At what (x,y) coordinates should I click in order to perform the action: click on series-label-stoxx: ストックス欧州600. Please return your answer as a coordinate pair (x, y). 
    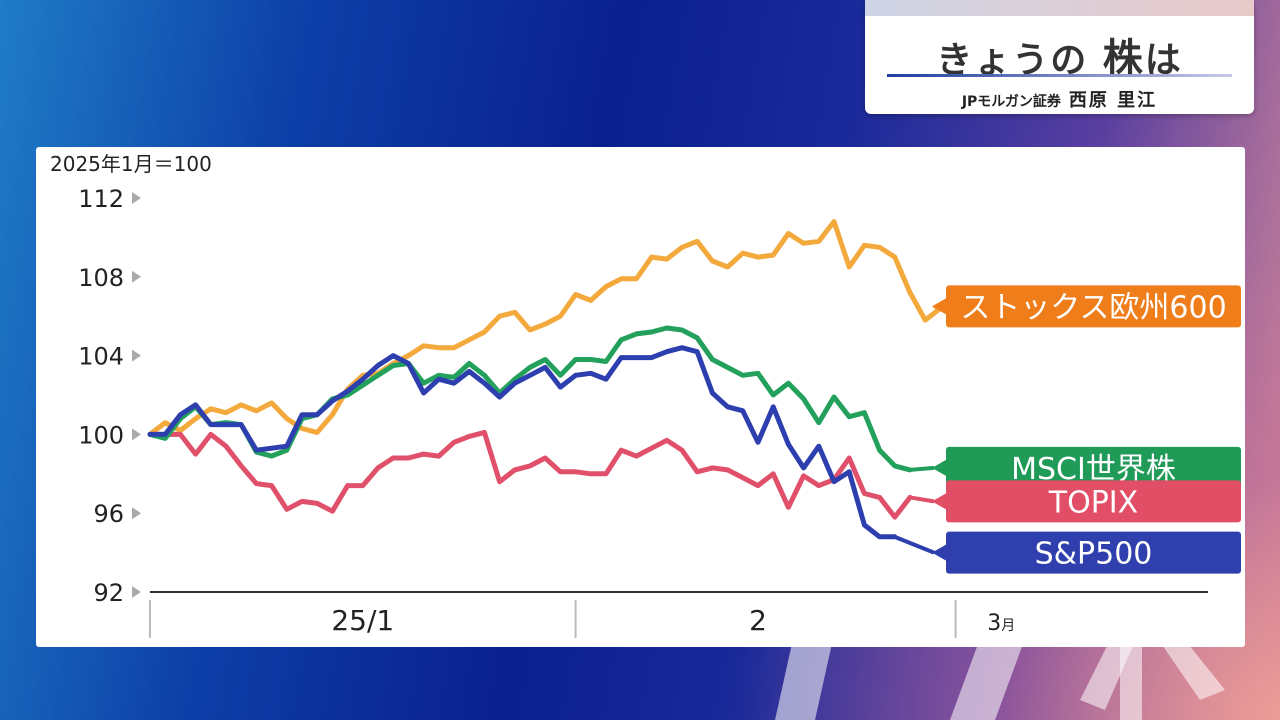
    Looking at the image, I should click on (1093, 307).